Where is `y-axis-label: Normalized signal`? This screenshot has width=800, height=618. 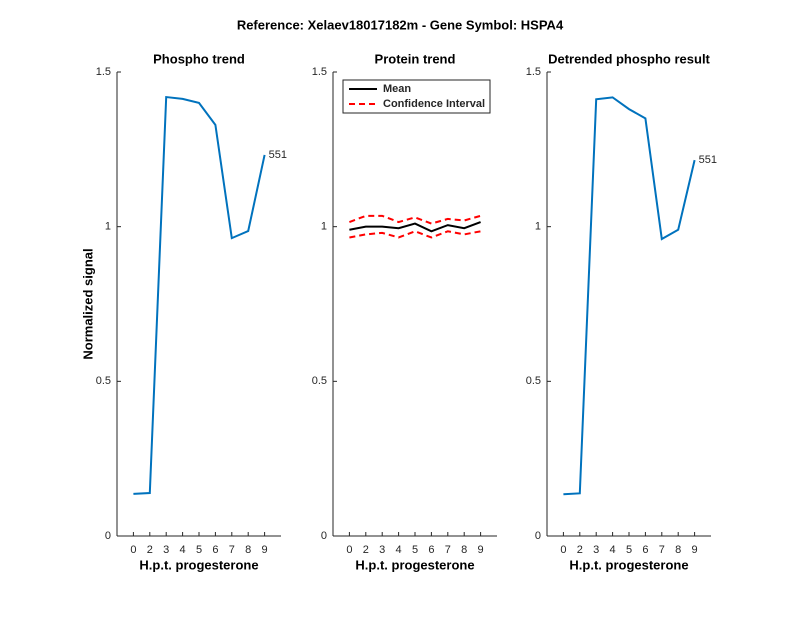 y-axis-label: Normalized signal is located at coordinates (87, 303).